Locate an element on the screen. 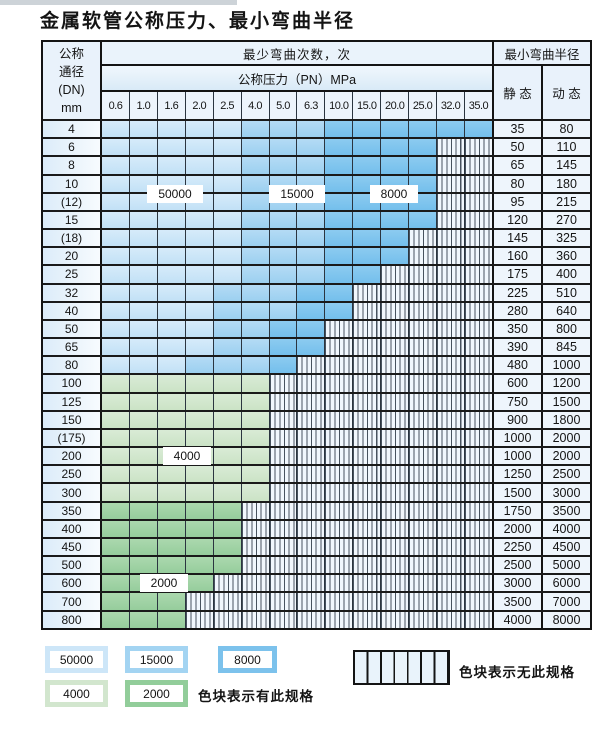  pressure-header-cell: 0.6 is located at coordinates (116, 105).